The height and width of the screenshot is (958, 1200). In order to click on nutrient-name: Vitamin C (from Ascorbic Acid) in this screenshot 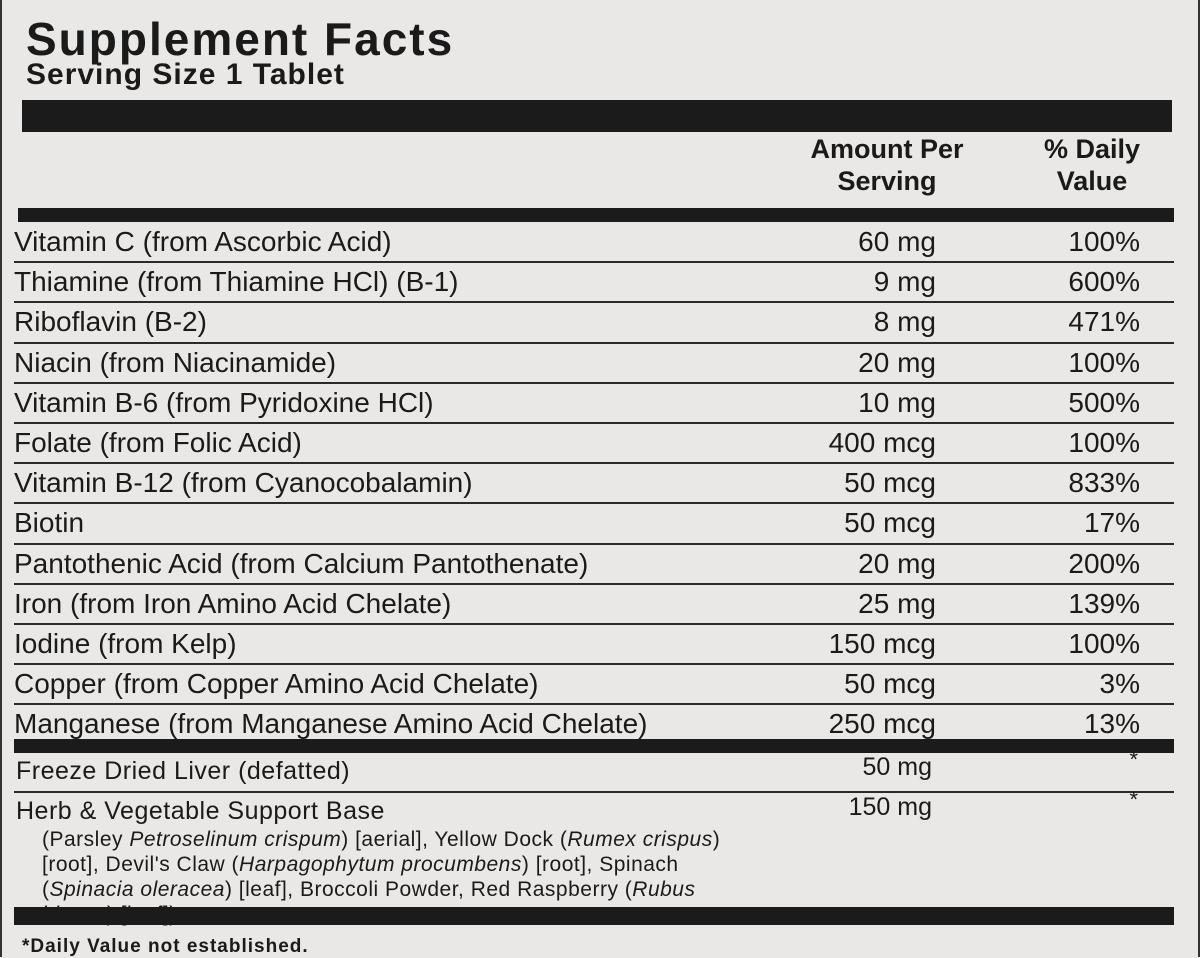, I will do `click(203, 241)`.